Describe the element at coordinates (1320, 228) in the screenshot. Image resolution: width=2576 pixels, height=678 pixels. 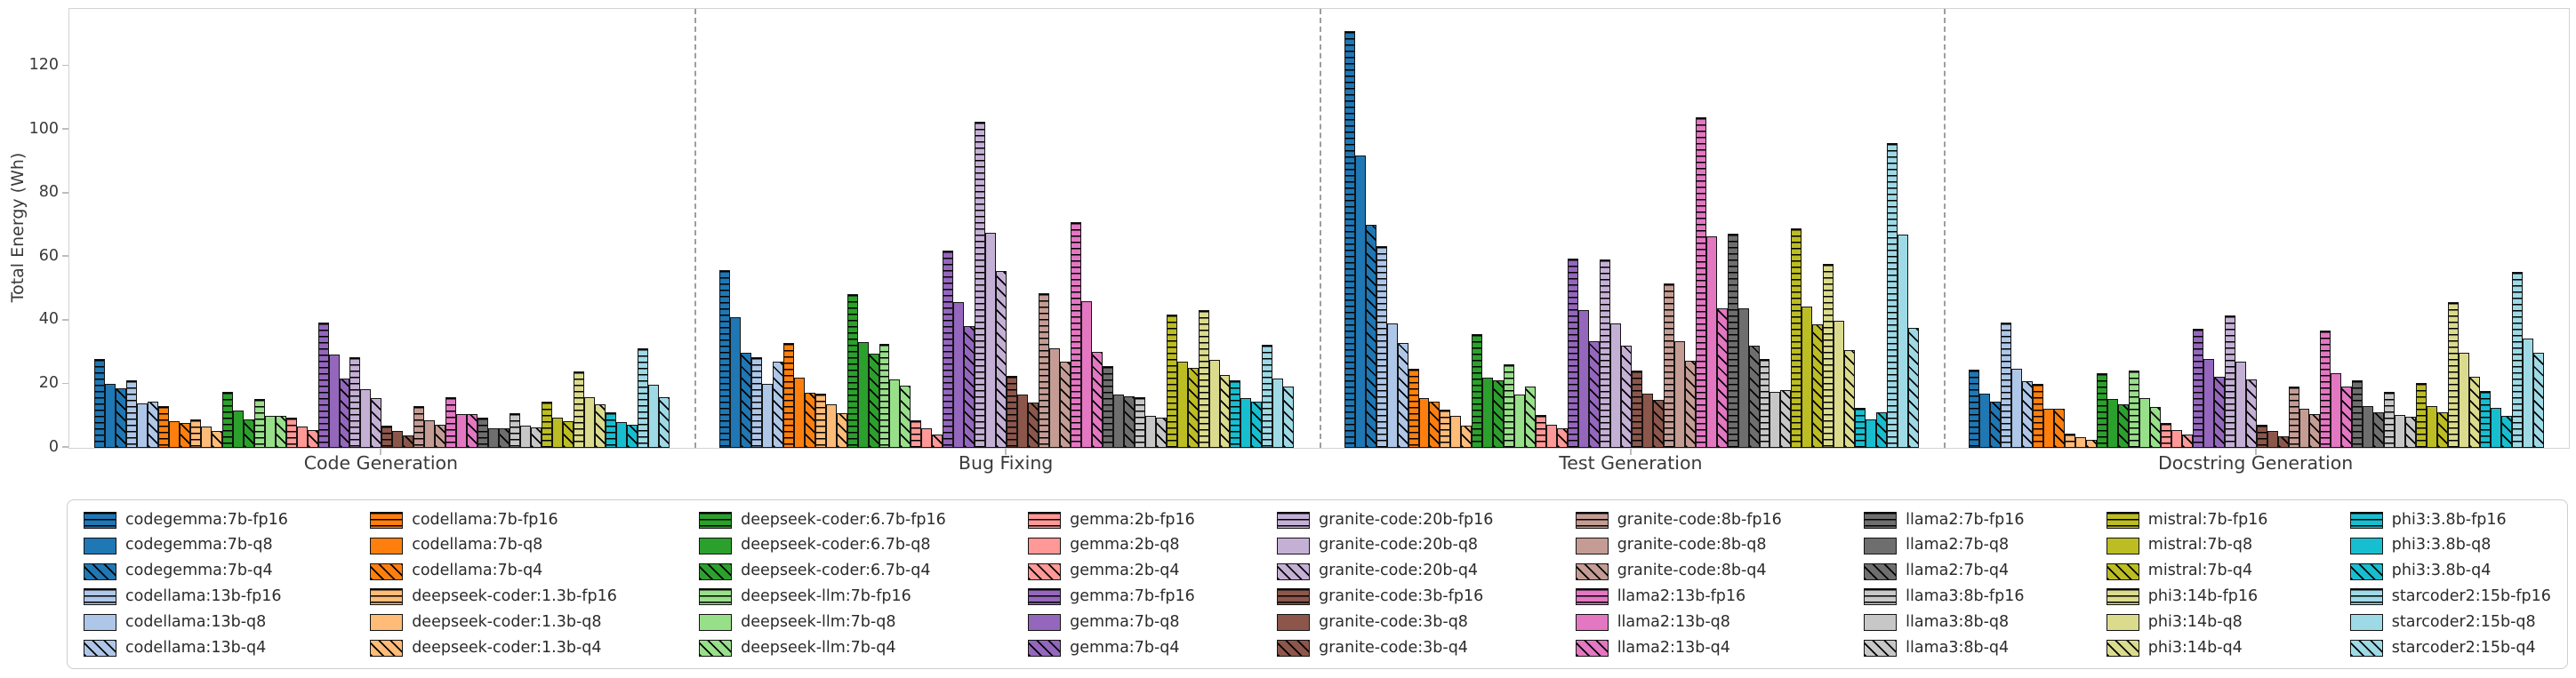
I see `group-divider` at that location.